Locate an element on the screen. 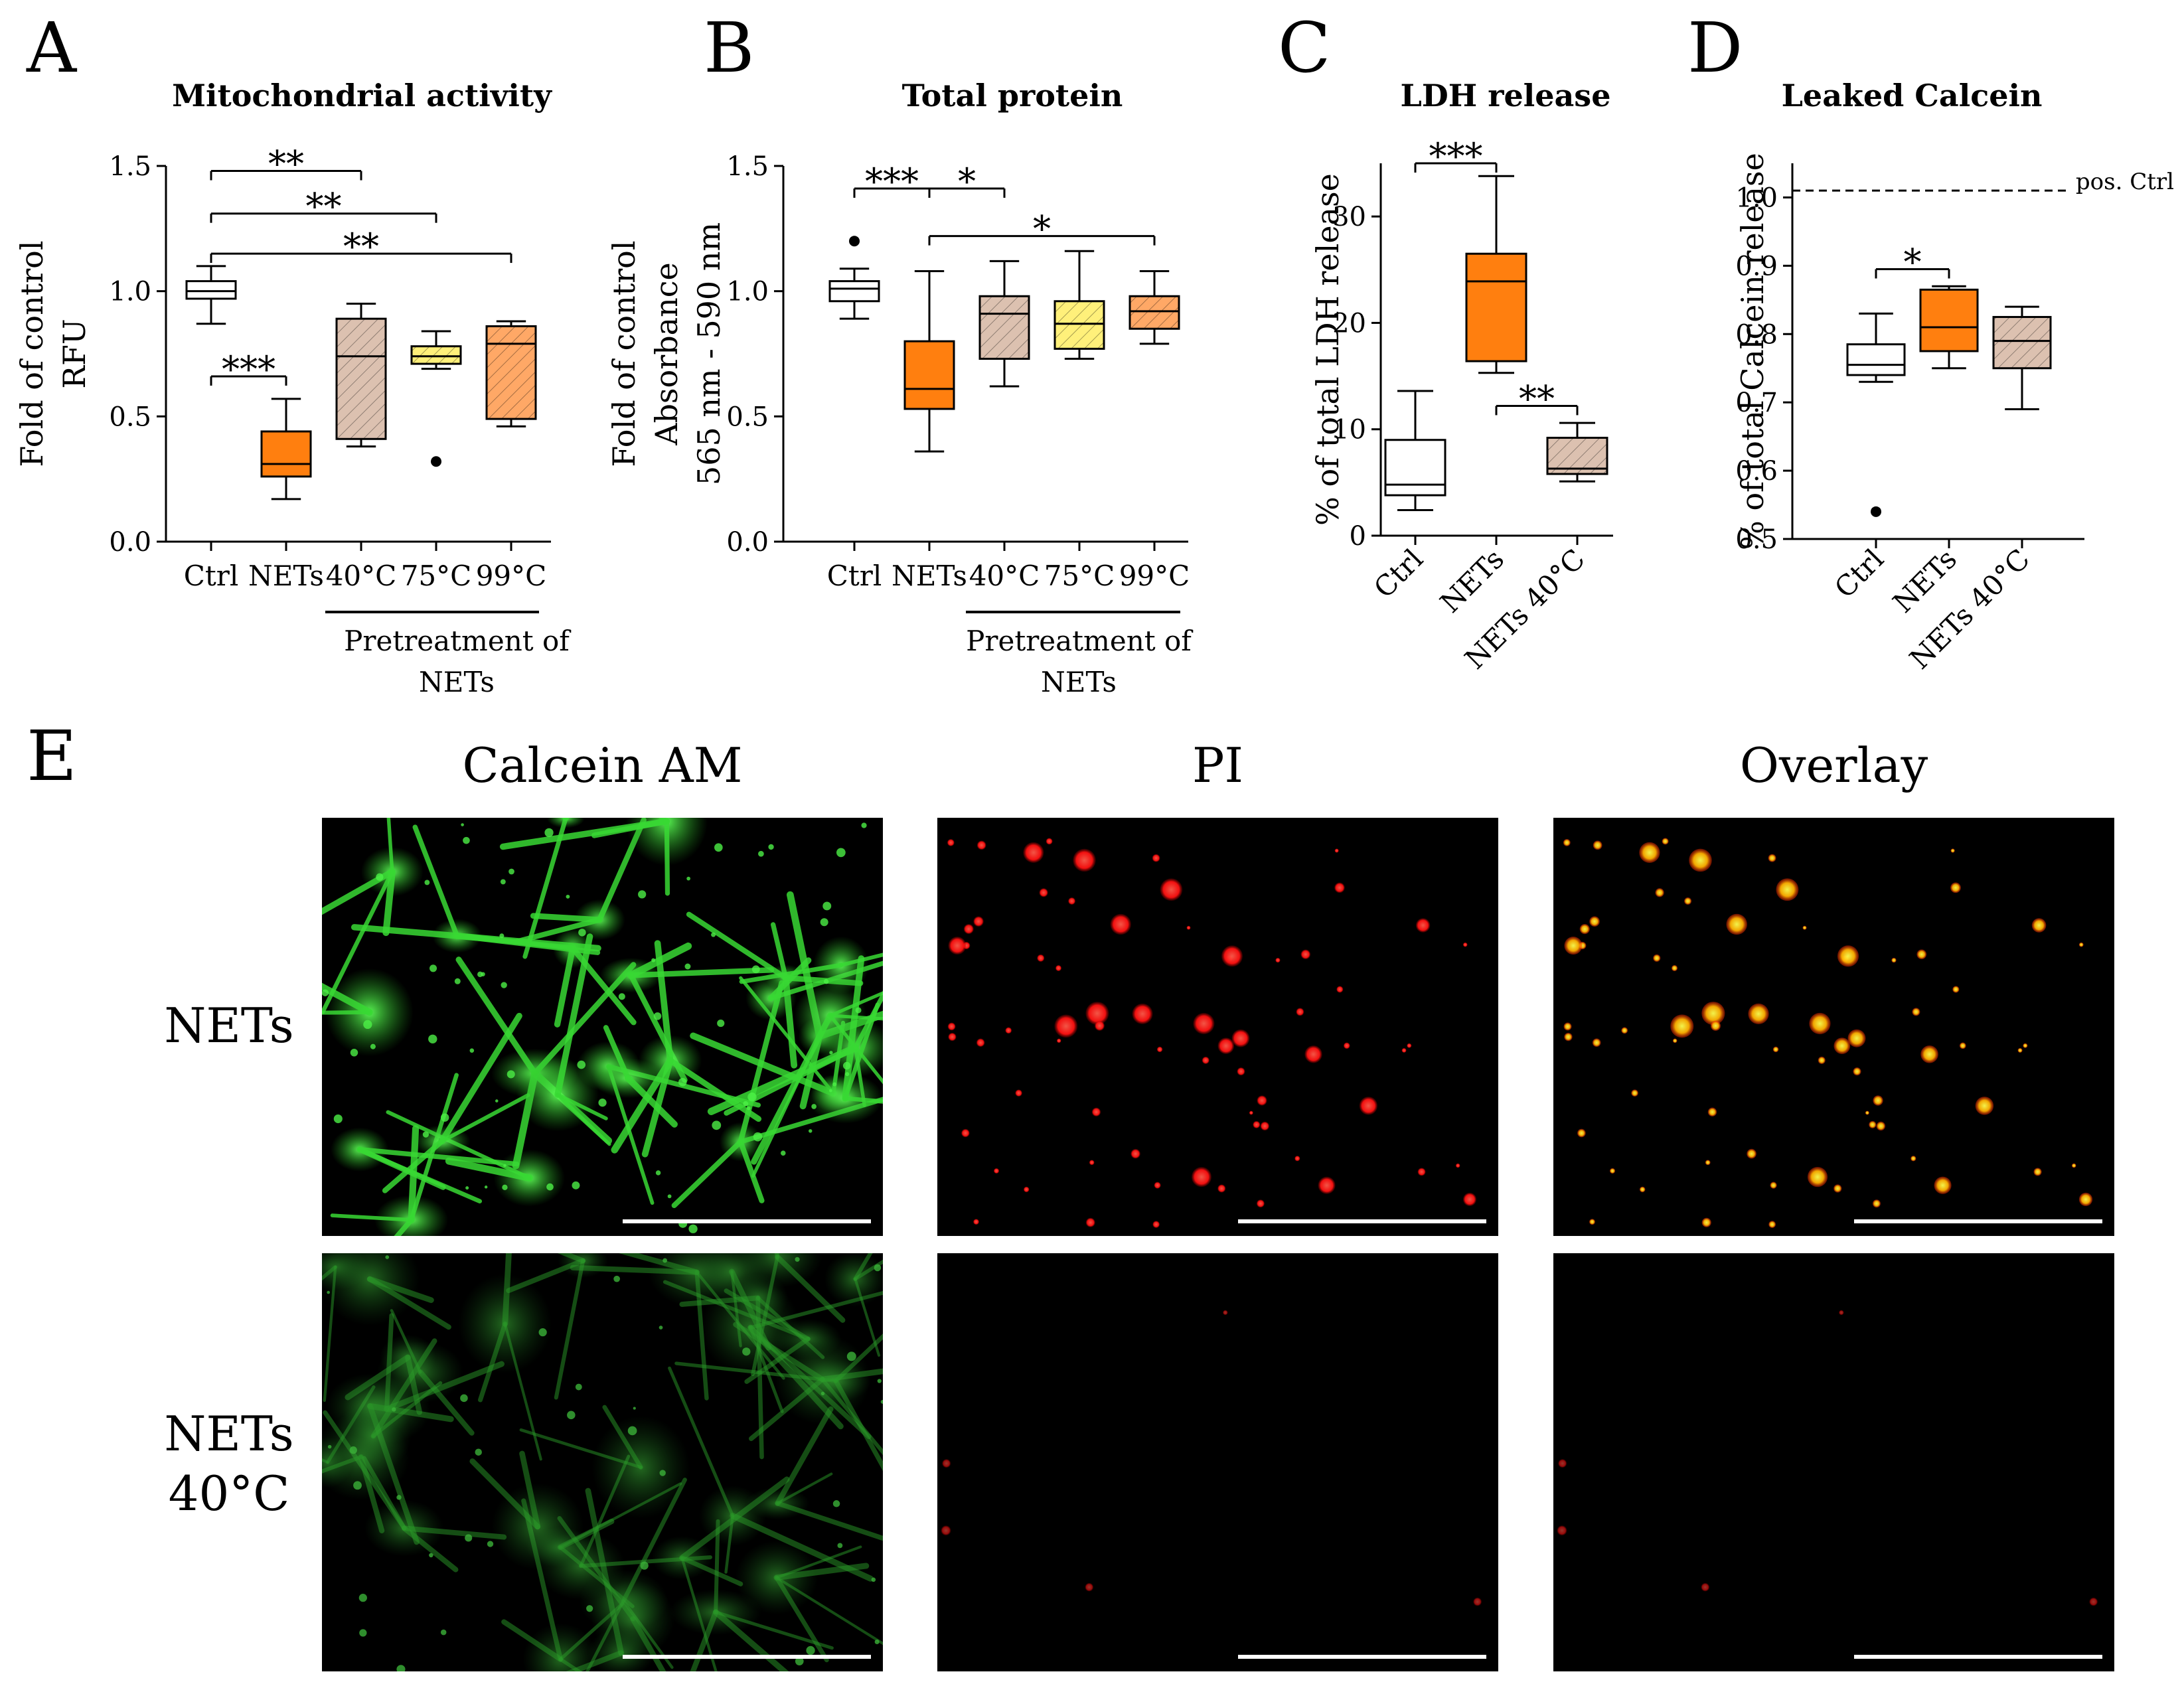 The height and width of the screenshot is (1686, 2184). significance-bracket: * is located at coordinates (1912, 262).